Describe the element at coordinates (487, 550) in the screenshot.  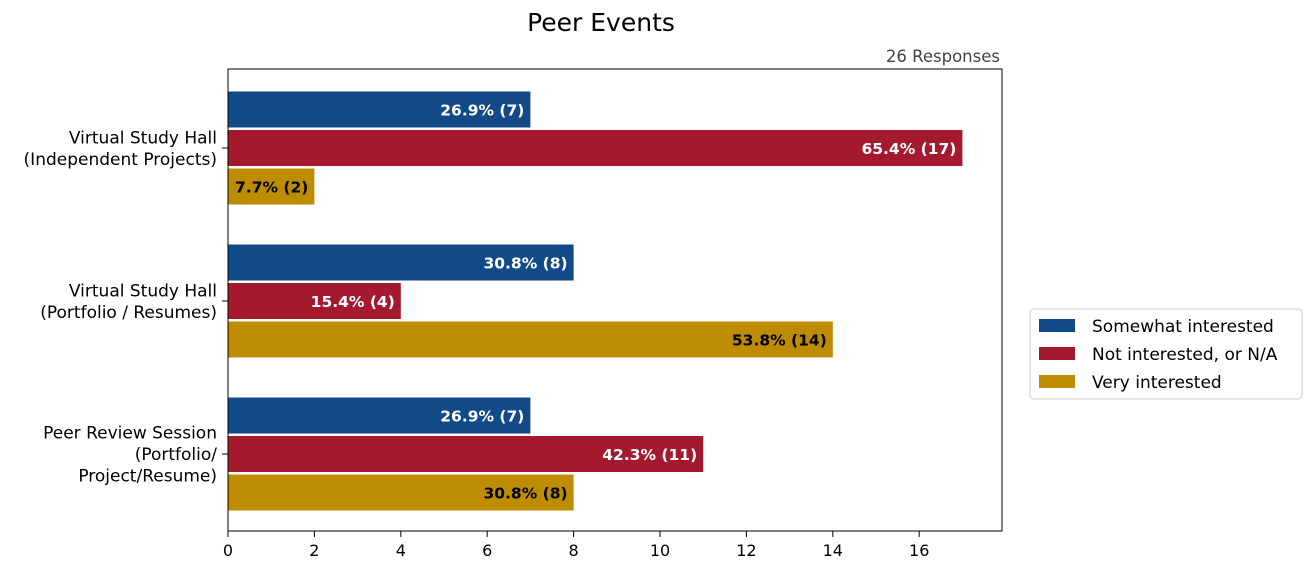
I see `x-tick-label: 6` at that location.